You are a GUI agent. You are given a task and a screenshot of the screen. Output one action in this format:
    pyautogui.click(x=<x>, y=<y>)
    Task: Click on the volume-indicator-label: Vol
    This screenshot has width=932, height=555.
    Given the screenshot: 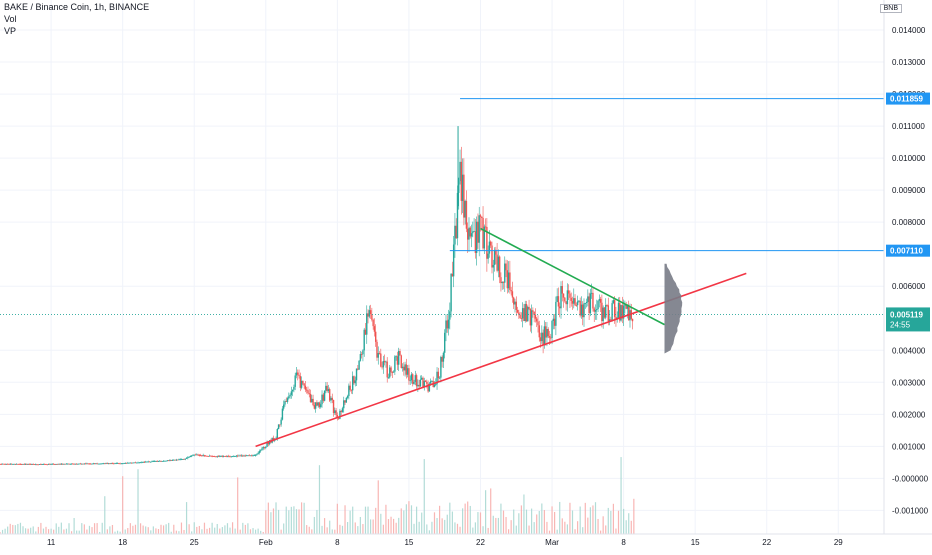 What is the action you would take?
    pyautogui.click(x=10, y=19)
    